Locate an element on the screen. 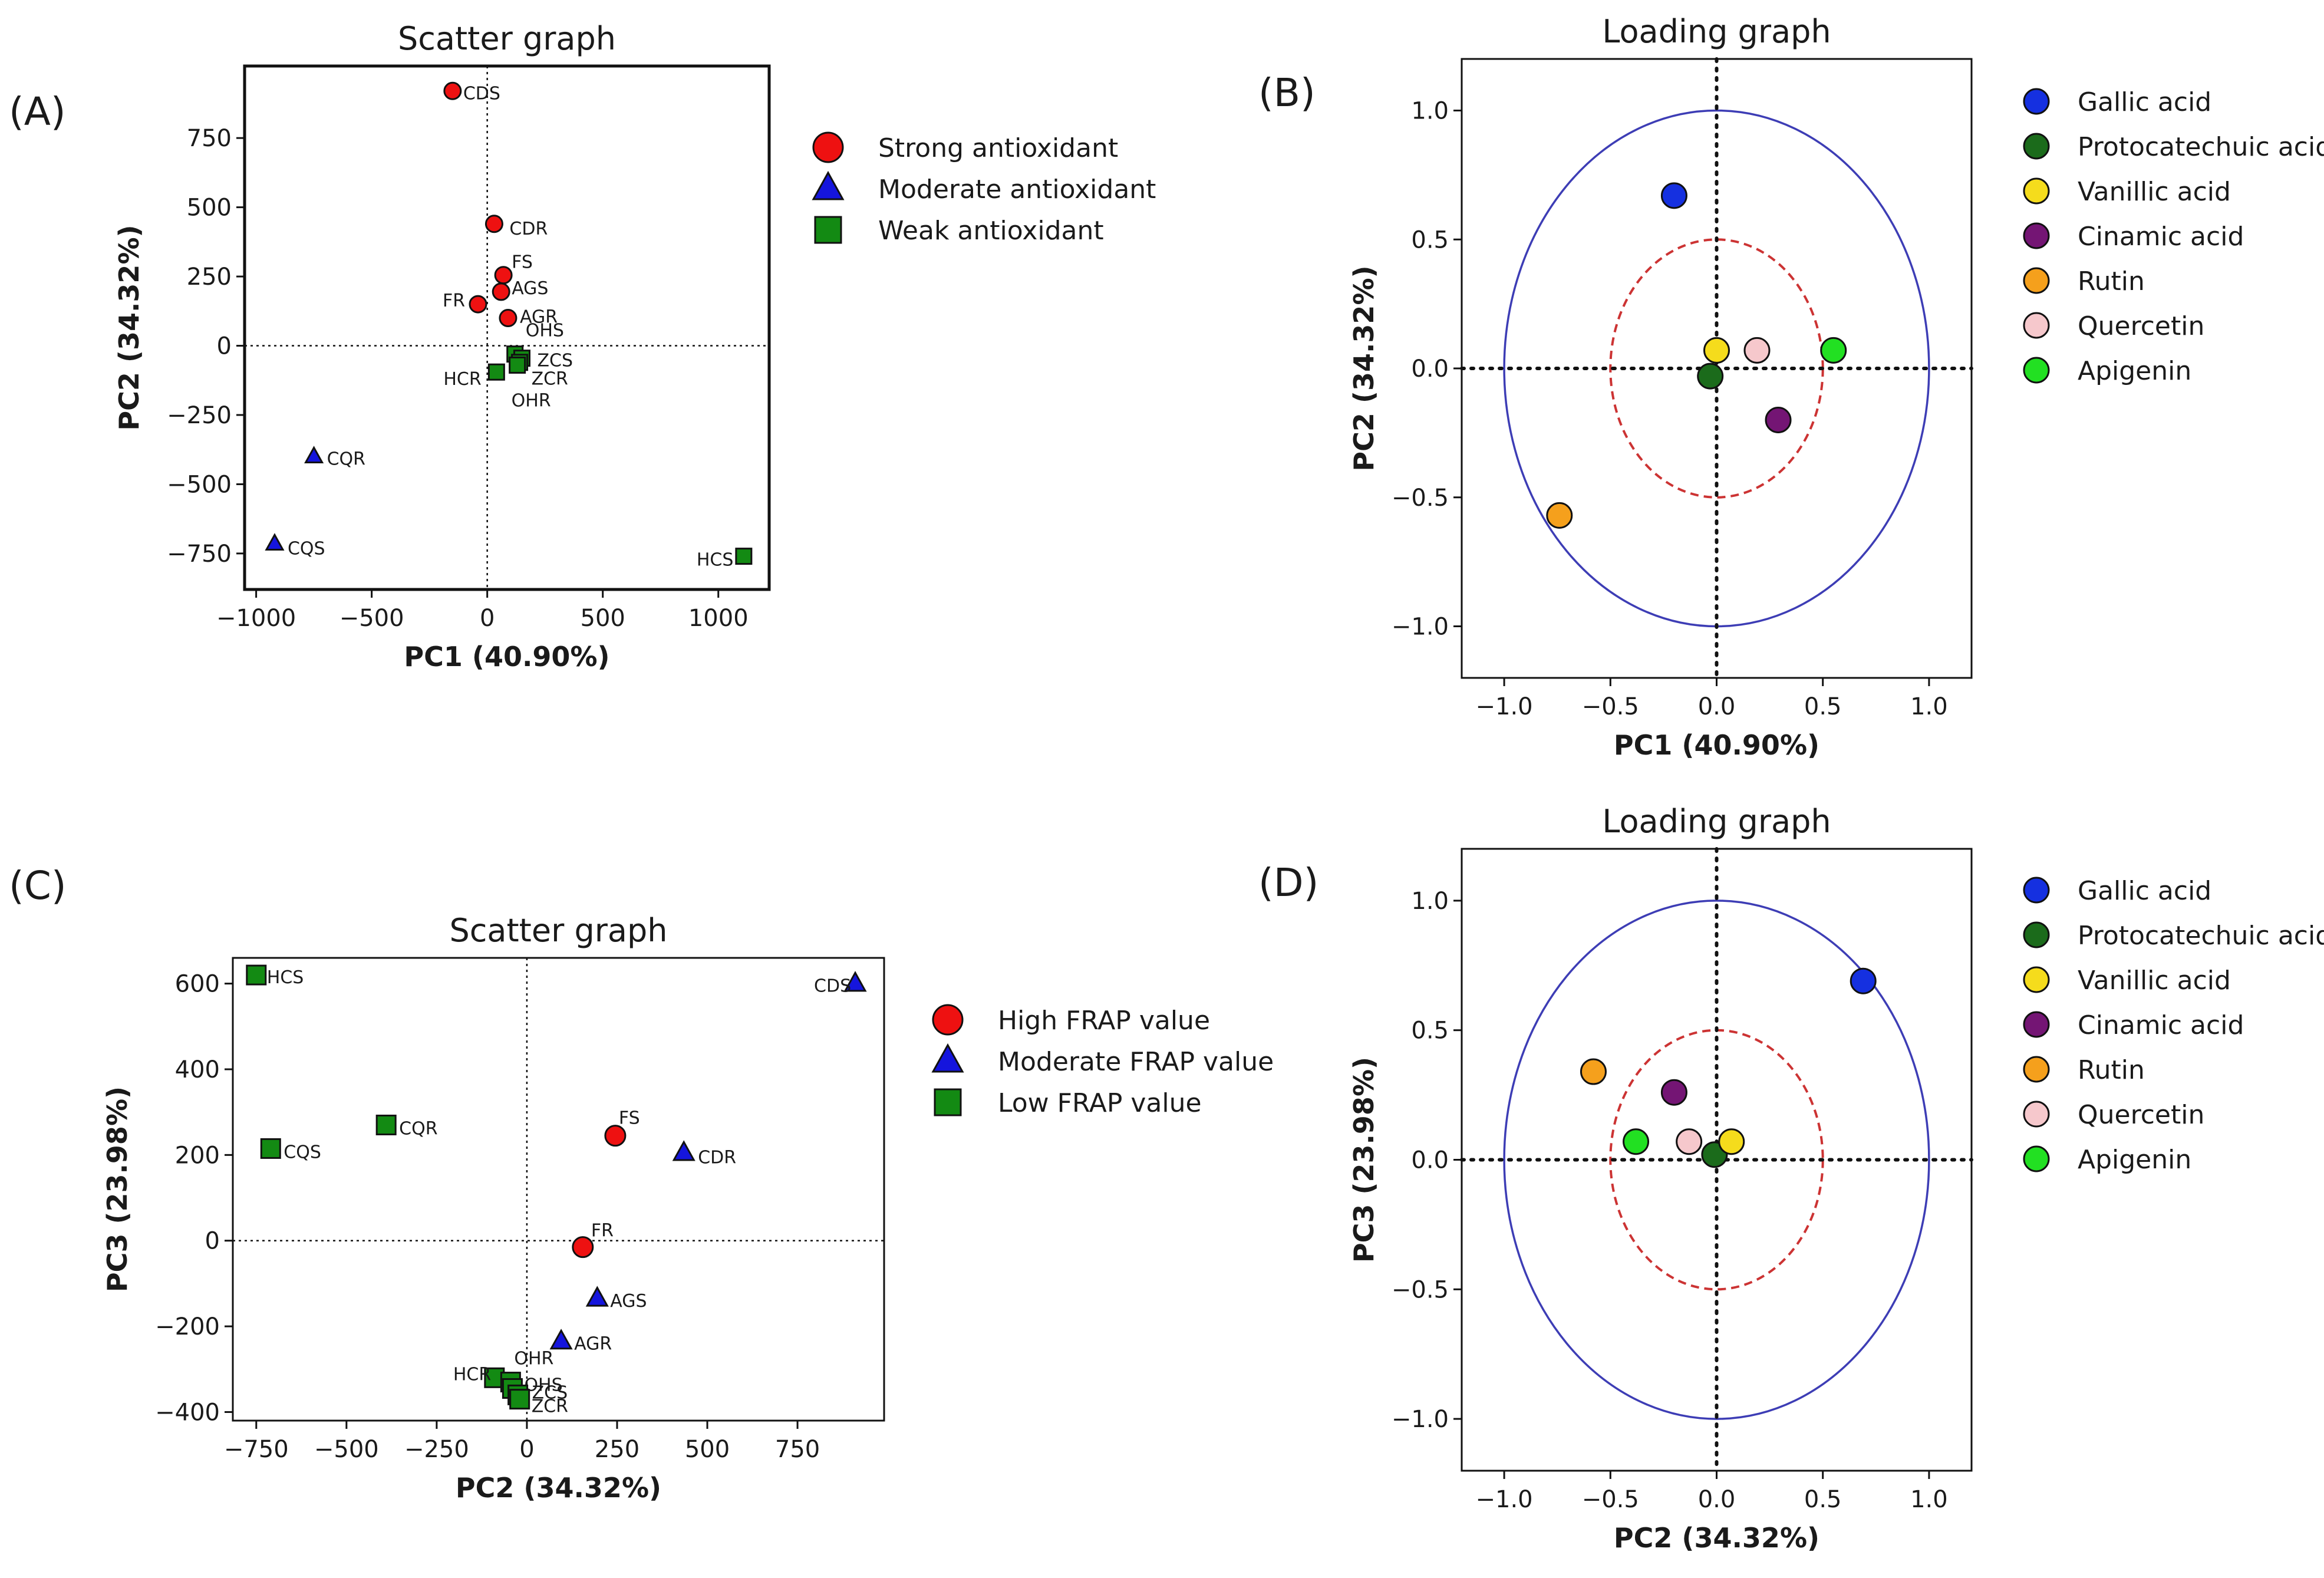  point-cqr is located at coordinates (386, 1124).